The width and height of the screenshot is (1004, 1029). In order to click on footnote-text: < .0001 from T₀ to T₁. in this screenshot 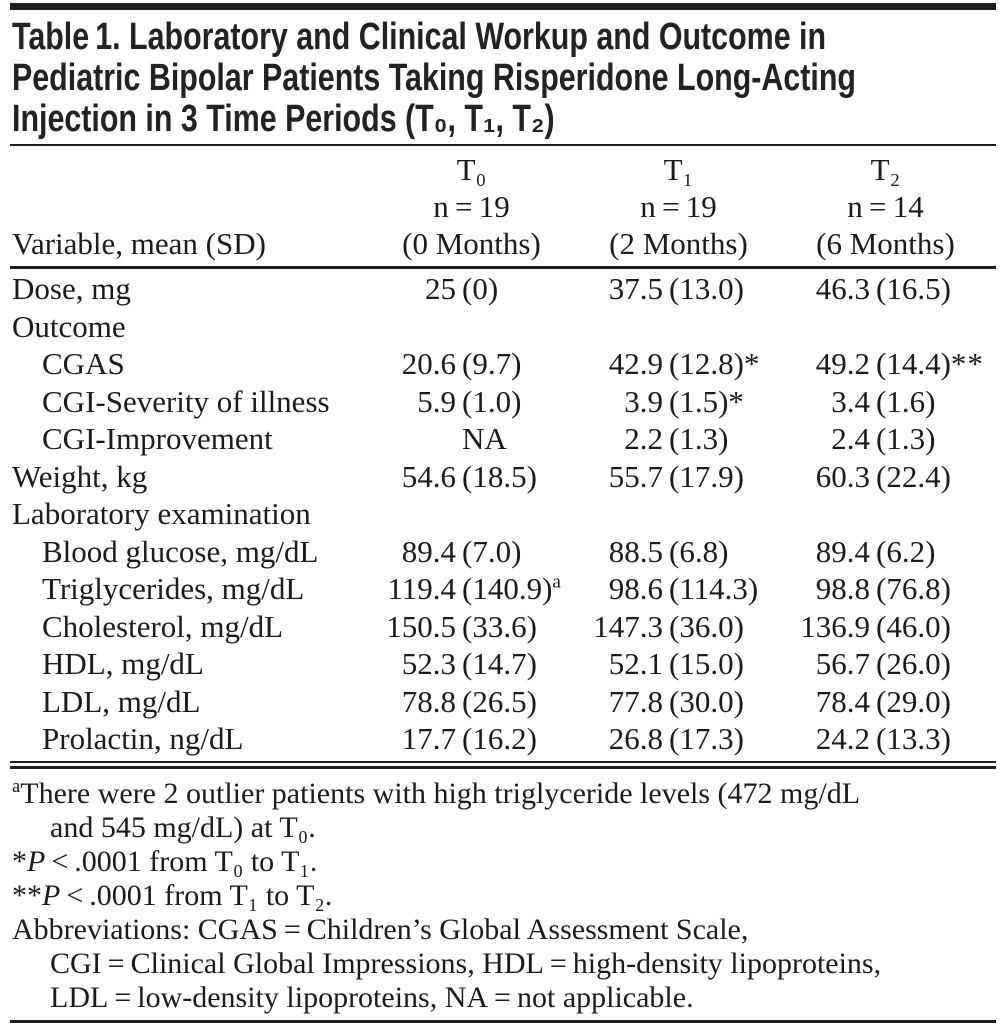, I will do `click(181, 861)`.